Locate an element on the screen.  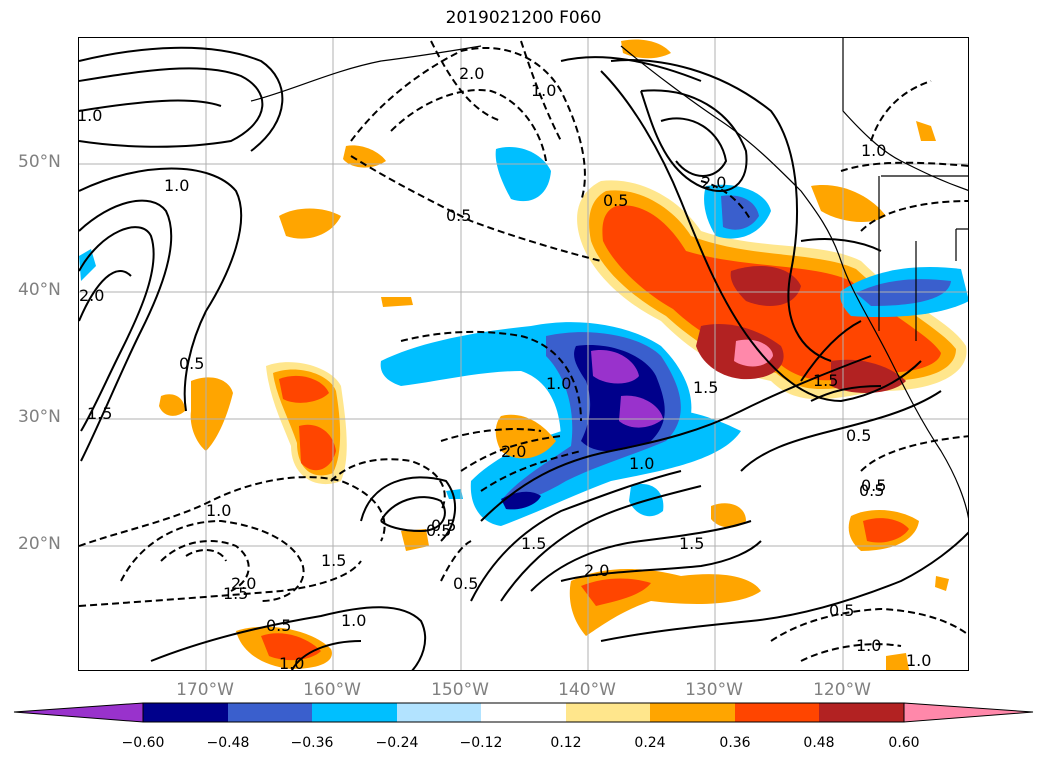
colorbar-tick: −0.36 is located at coordinates (312, 743).